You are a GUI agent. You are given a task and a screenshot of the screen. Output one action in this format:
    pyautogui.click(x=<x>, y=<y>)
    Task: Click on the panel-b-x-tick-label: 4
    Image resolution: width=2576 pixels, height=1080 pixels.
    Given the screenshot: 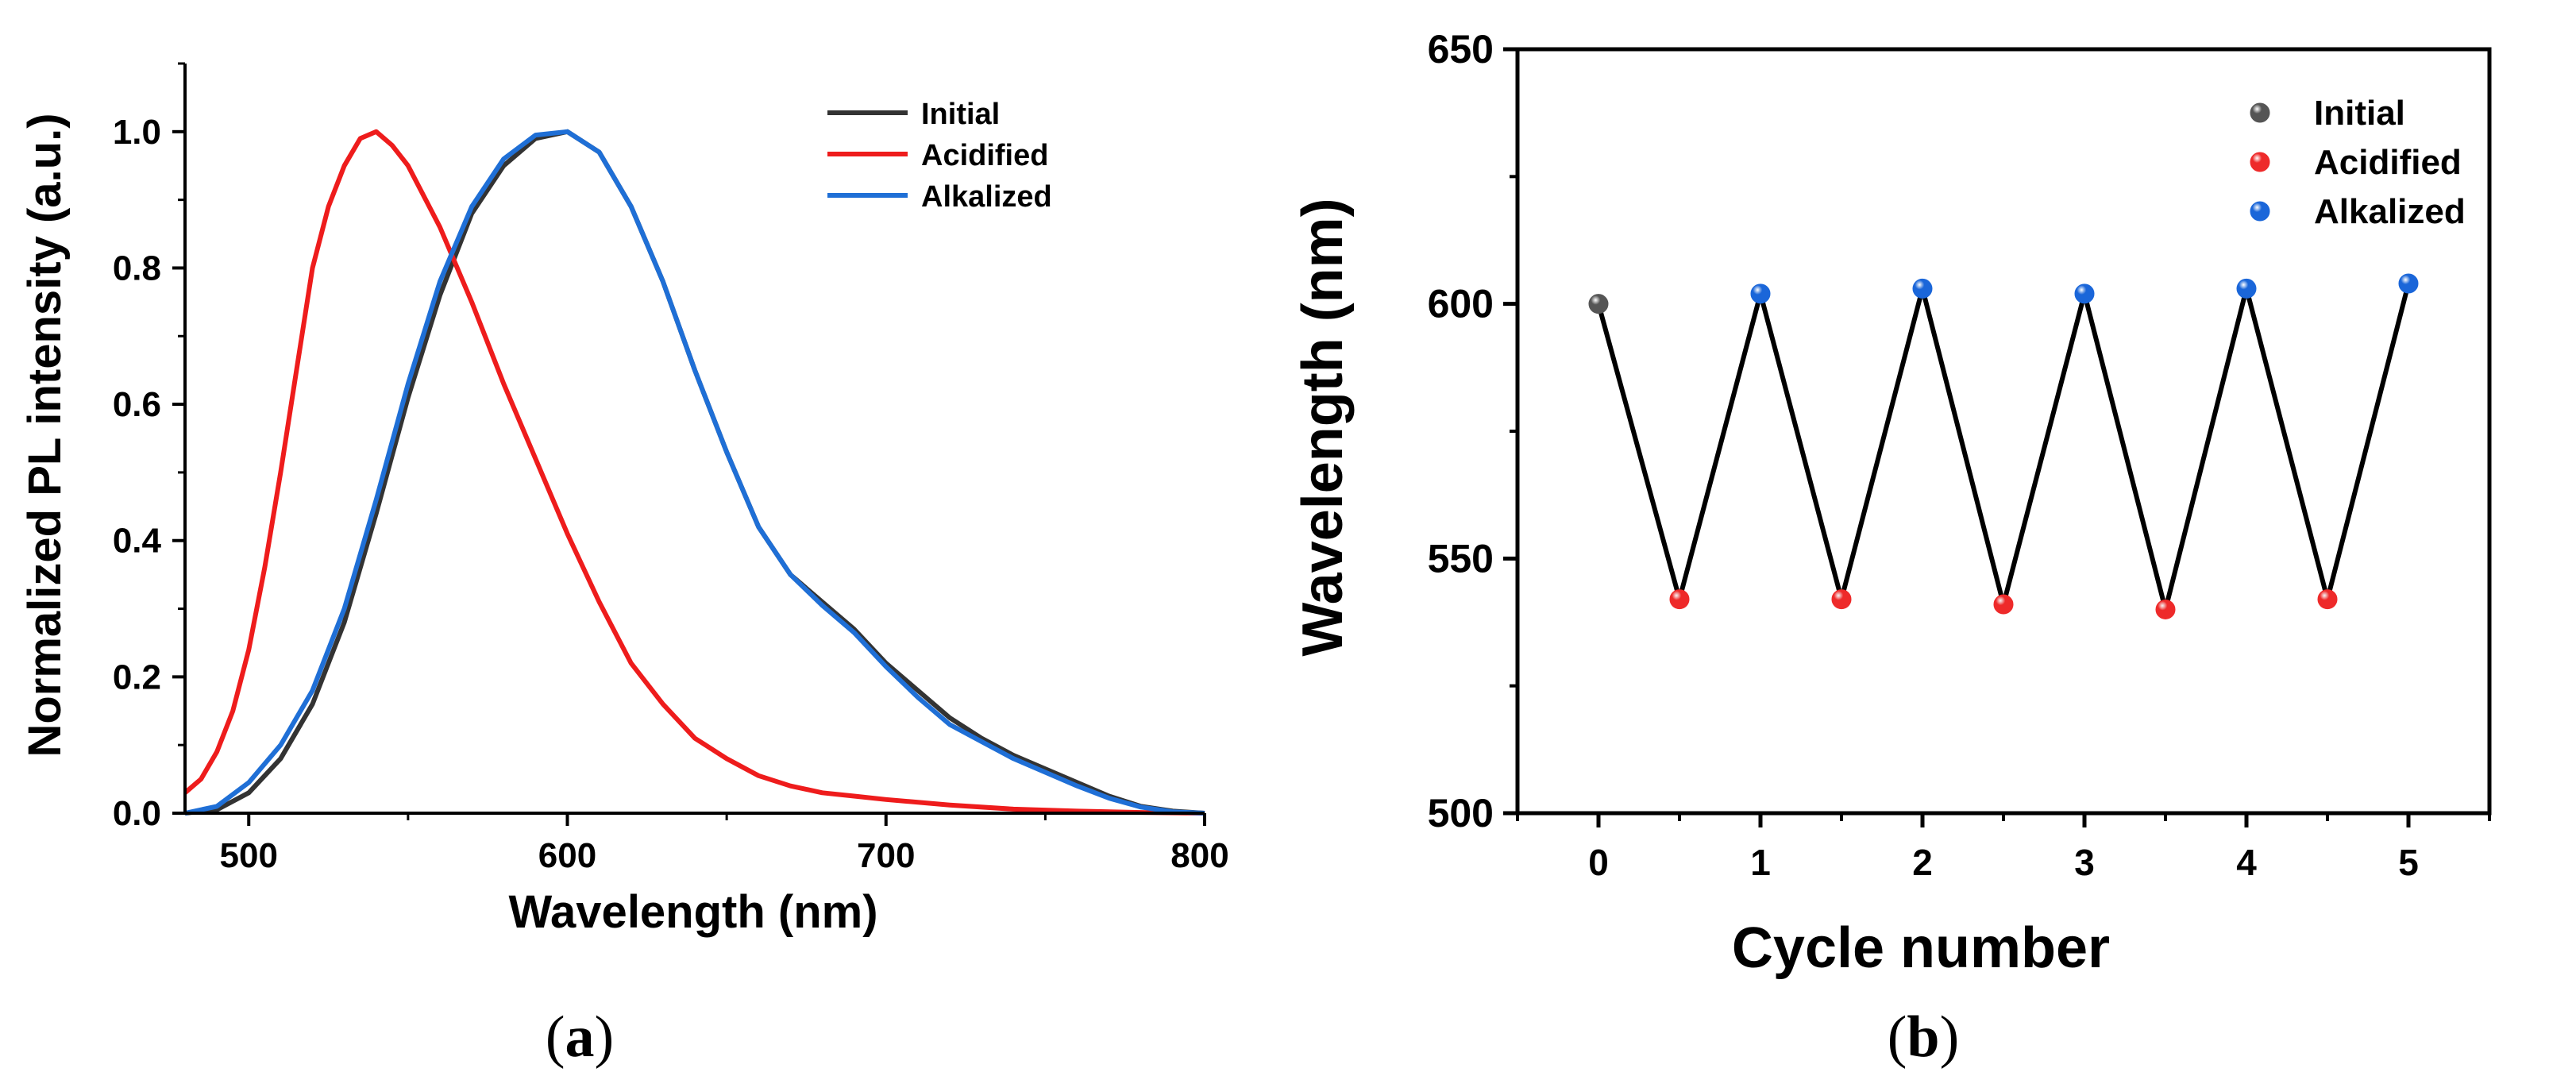 What is the action you would take?
    pyautogui.click(x=2246, y=862)
    